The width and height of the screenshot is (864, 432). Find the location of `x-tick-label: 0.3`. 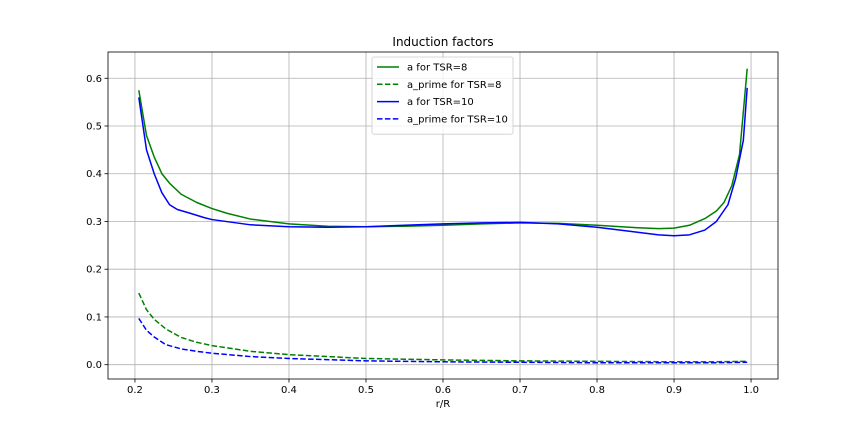

x-tick-label: 0.3 is located at coordinates (212, 390).